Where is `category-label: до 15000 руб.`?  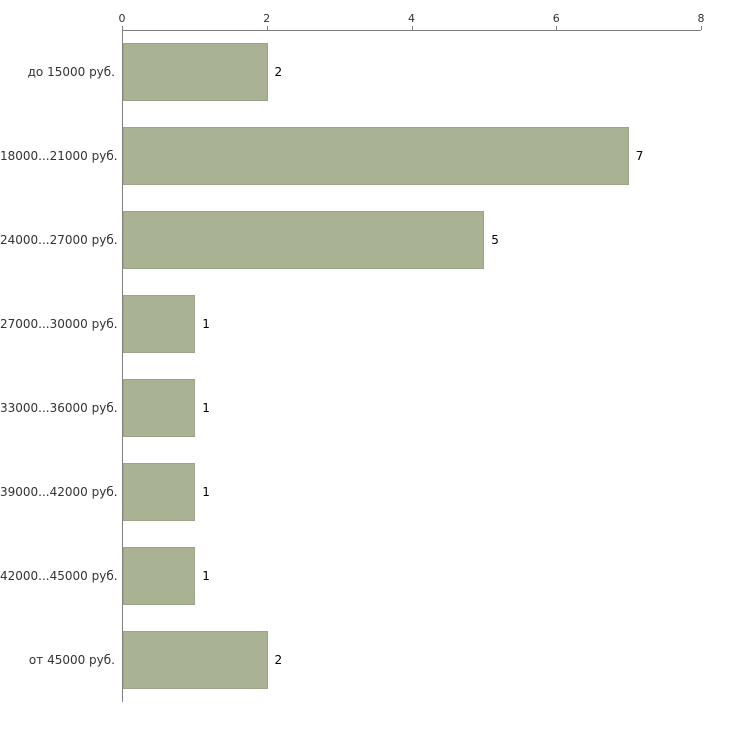 category-label: до 15000 руб. is located at coordinates (71, 72).